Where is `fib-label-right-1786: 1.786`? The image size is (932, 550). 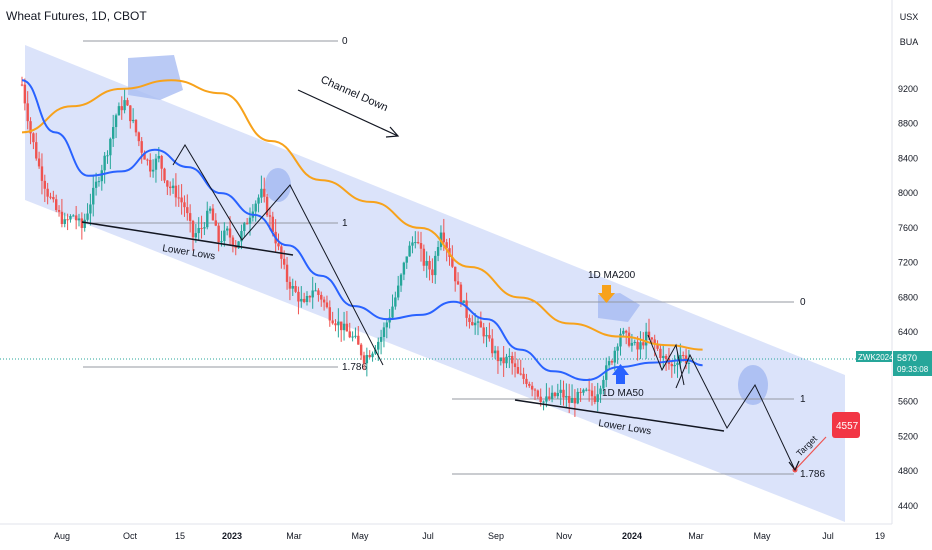 fib-label-right-1786: 1.786 is located at coordinates (812, 474).